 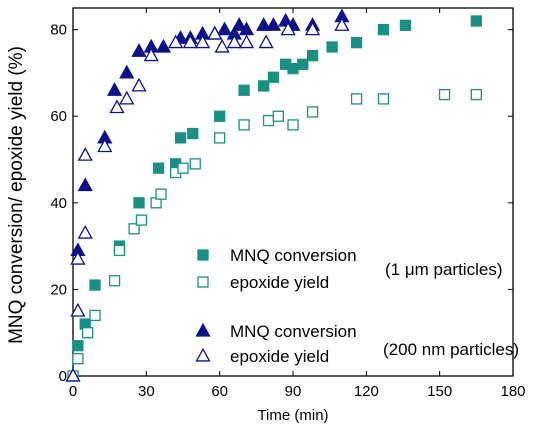 What do you see at coordinates (439, 391) in the screenshot?
I see `x-tick-label: 150` at bounding box center [439, 391].